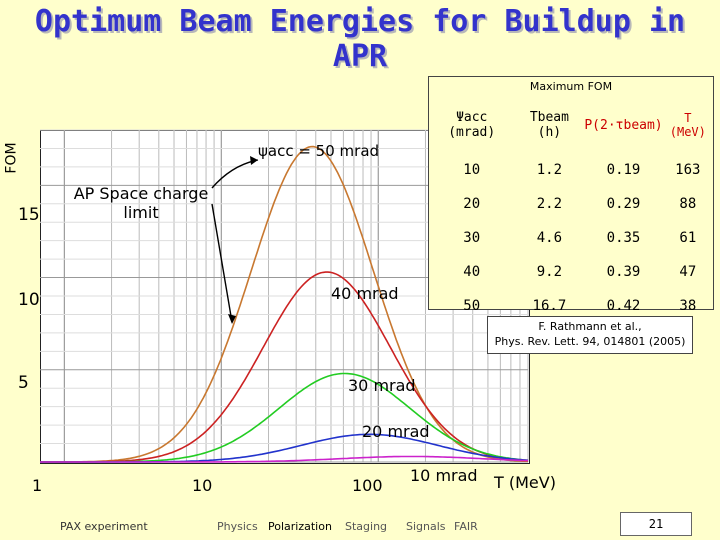  I want to click on annotation-40-mrad: 40 mrad, so click(365, 293).